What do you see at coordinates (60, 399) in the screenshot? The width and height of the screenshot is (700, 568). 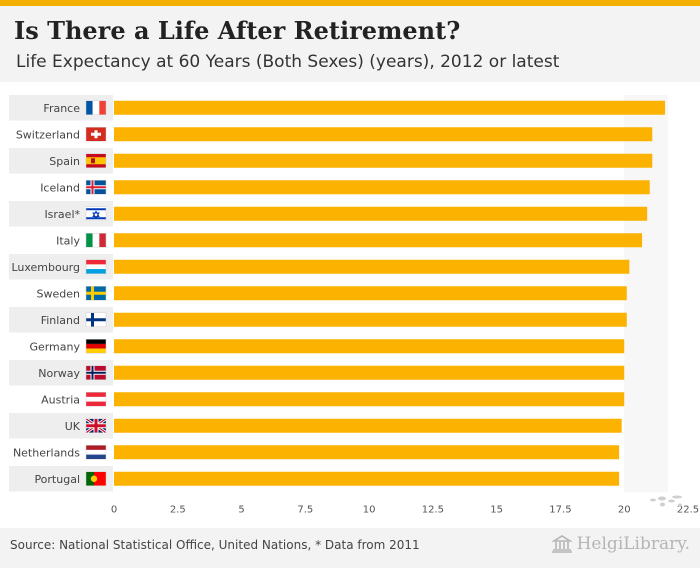 I see `category-label: Austria` at bounding box center [60, 399].